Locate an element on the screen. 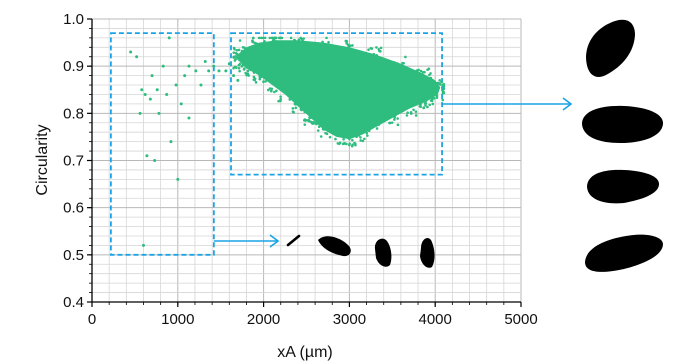 This screenshot has width=696, height=361. shape-needle is located at coordinates (293, 240).